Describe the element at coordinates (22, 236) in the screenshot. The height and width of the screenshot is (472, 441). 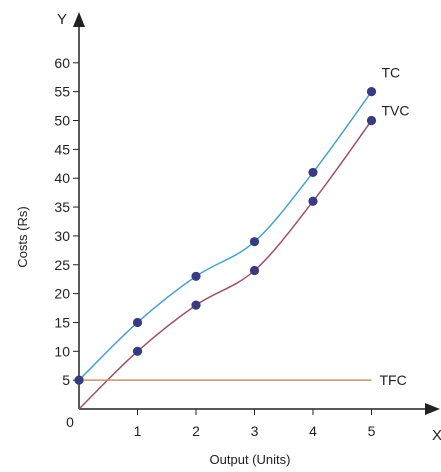
I see `y-axis-label: Costs (Rs)` at that location.